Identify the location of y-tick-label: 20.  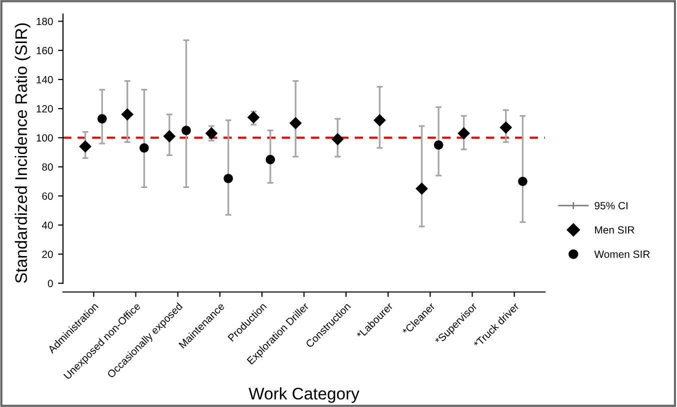
(47, 254).